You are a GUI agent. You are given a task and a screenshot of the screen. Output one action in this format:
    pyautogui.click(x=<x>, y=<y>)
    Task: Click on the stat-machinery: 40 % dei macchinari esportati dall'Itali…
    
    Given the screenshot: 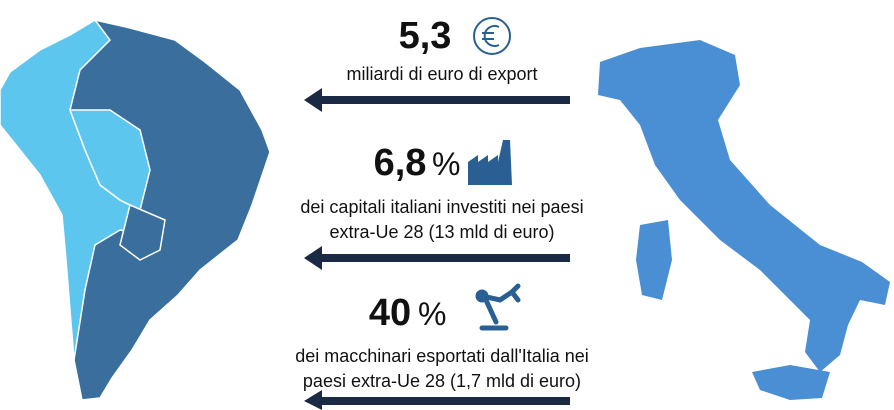 What is the action you would take?
    pyautogui.click(x=442, y=346)
    